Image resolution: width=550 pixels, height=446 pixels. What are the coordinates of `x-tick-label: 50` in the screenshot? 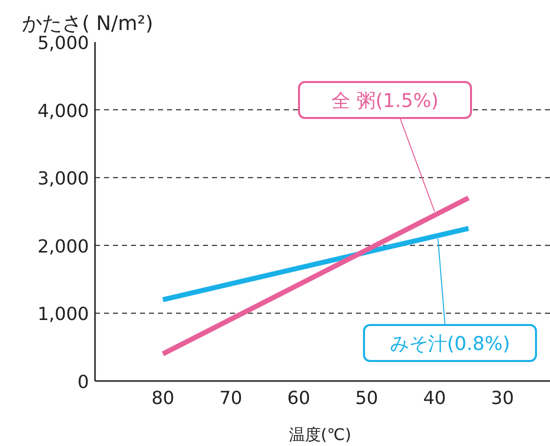 It's located at (366, 398).